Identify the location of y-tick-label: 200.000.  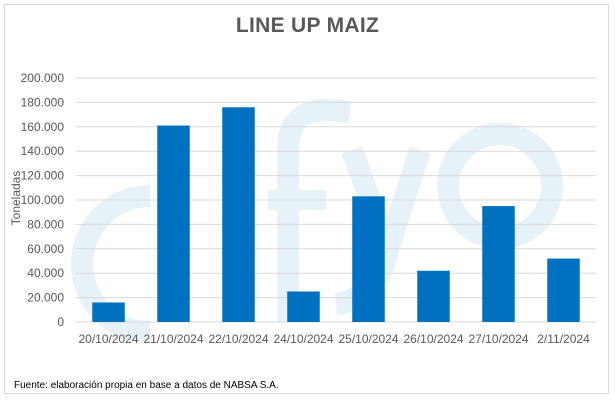
(43, 78).